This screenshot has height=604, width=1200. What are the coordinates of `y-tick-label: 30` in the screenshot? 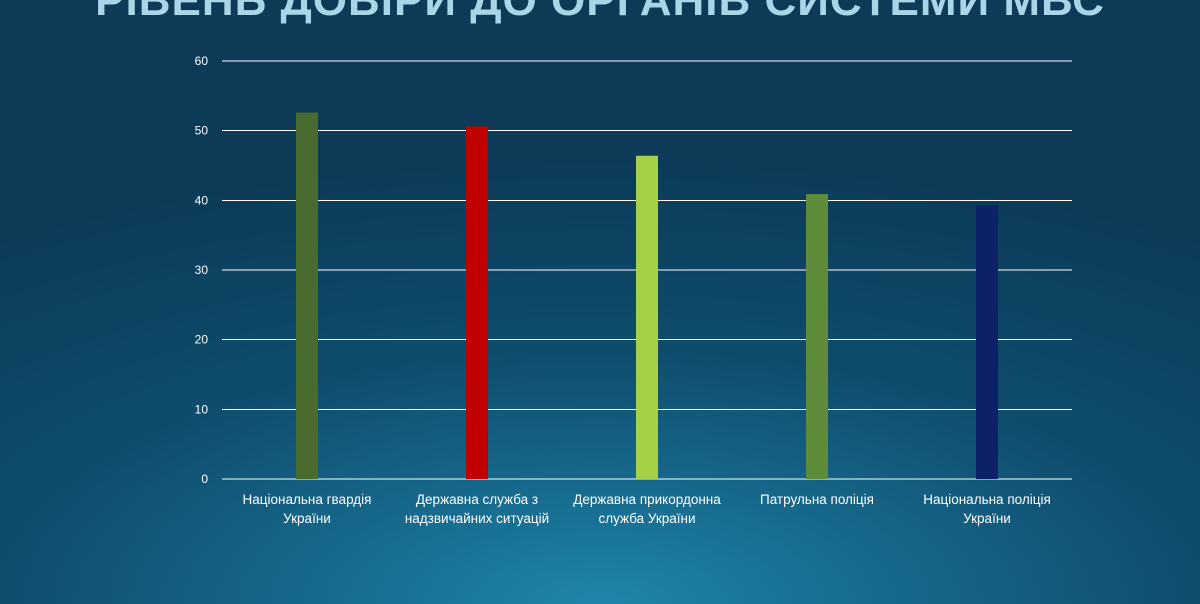 It's located at (202, 270).